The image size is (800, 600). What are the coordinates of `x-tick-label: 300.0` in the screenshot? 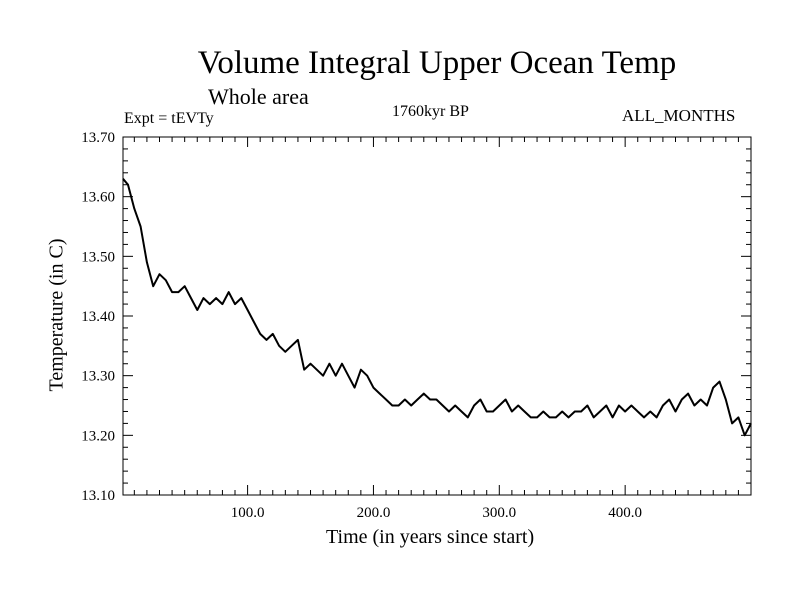 It's located at (499, 513).